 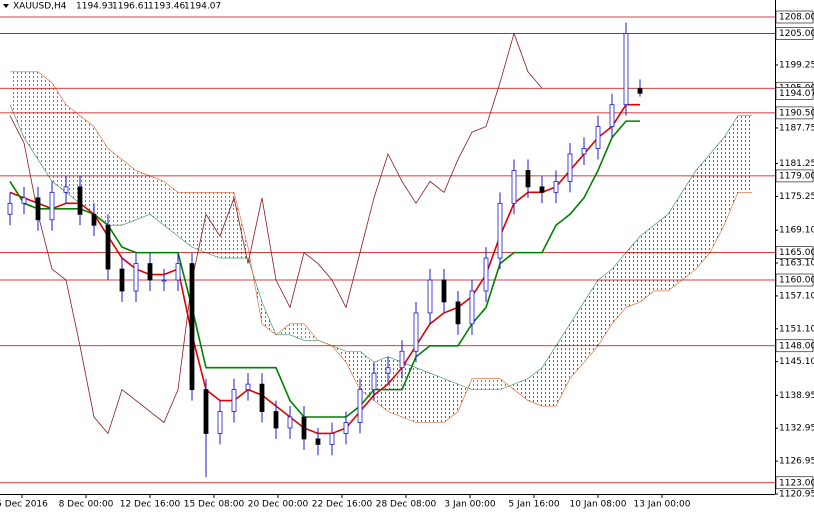 I want to click on x-tick-label: 15 Dec 08:00, so click(x=214, y=505).